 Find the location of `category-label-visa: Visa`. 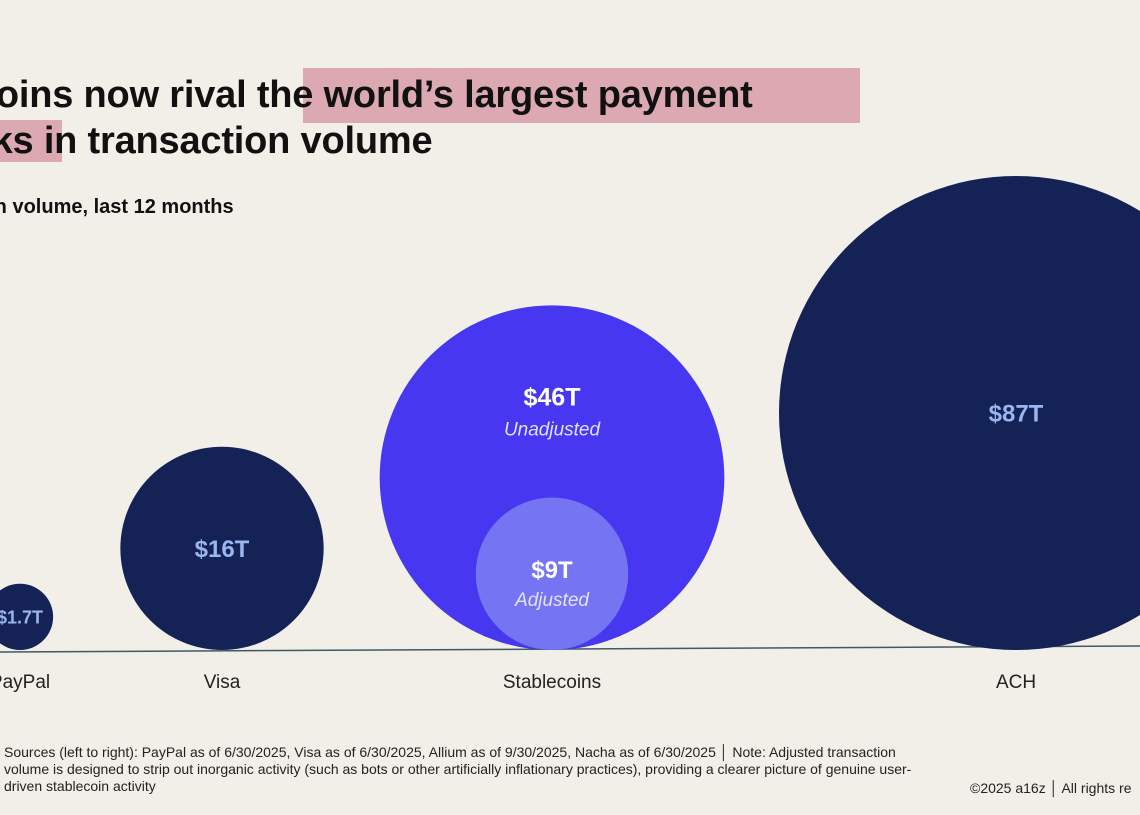

category-label-visa: Visa is located at coordinates (222, 682).